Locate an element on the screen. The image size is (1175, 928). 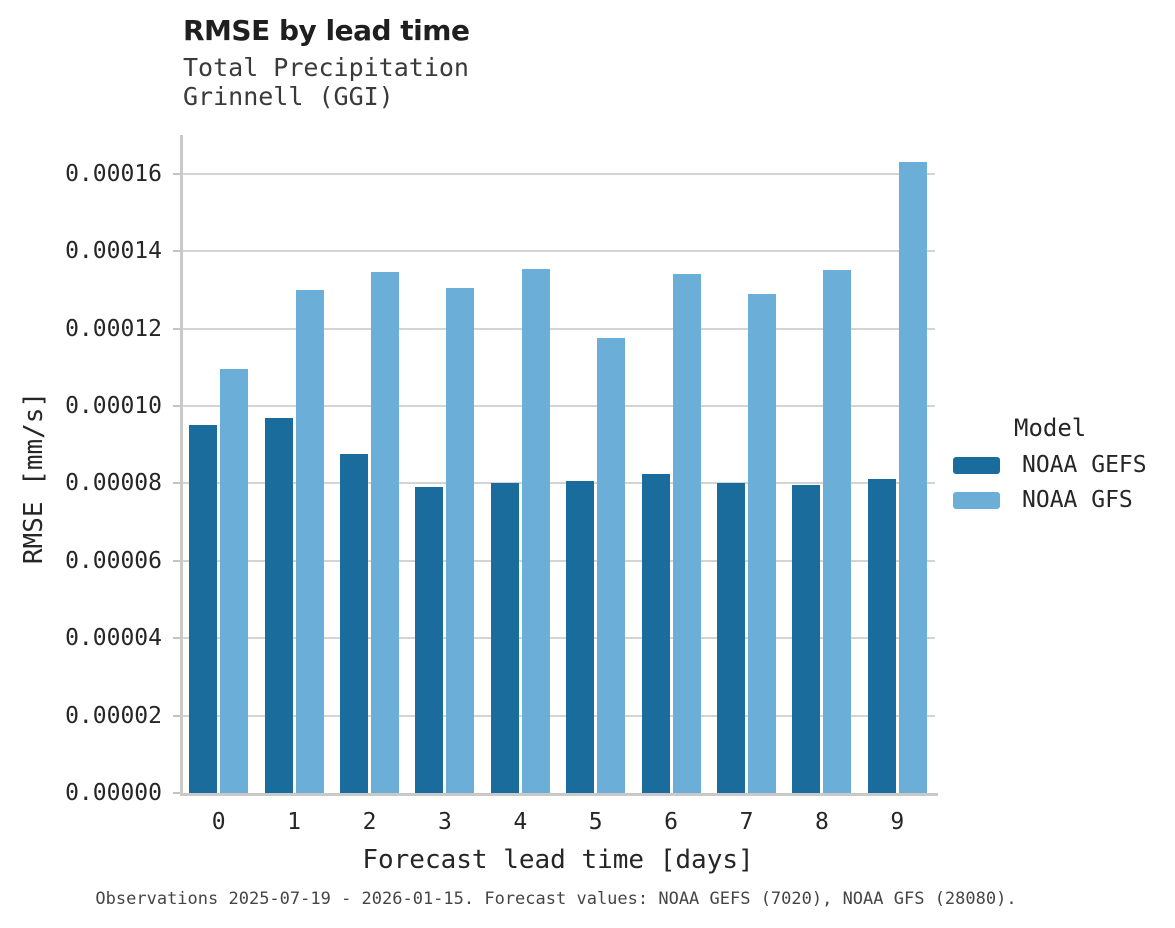
y-tick-label: 0.00004 is located at coordinates (113, 638).